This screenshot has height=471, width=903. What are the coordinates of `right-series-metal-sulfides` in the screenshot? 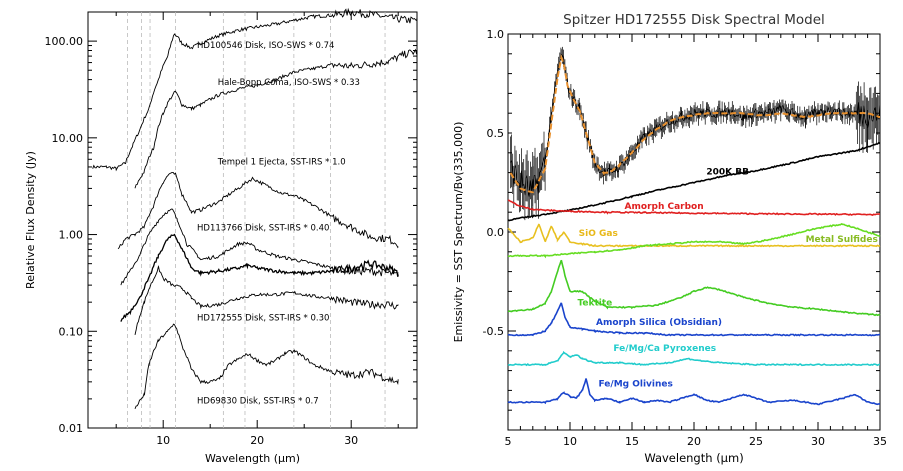 It's located at (694, 240).